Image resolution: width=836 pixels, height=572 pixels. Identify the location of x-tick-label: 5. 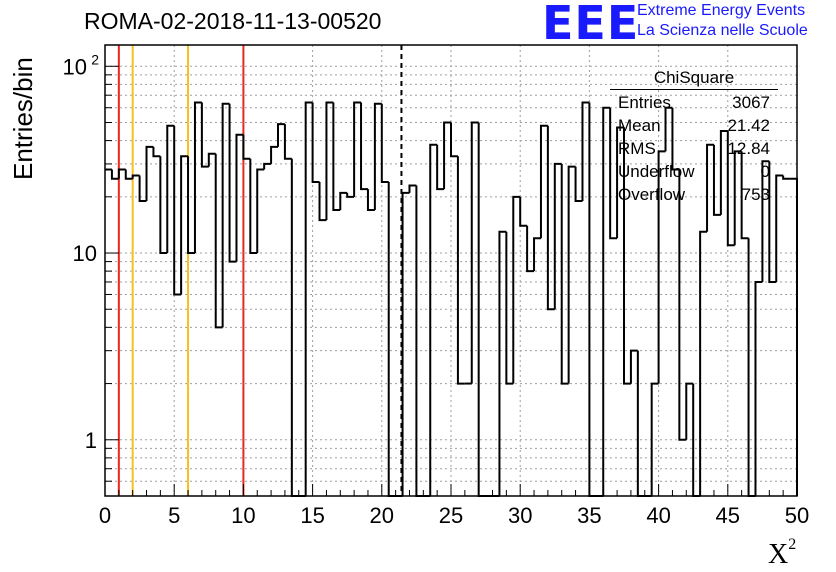
(174, 515).